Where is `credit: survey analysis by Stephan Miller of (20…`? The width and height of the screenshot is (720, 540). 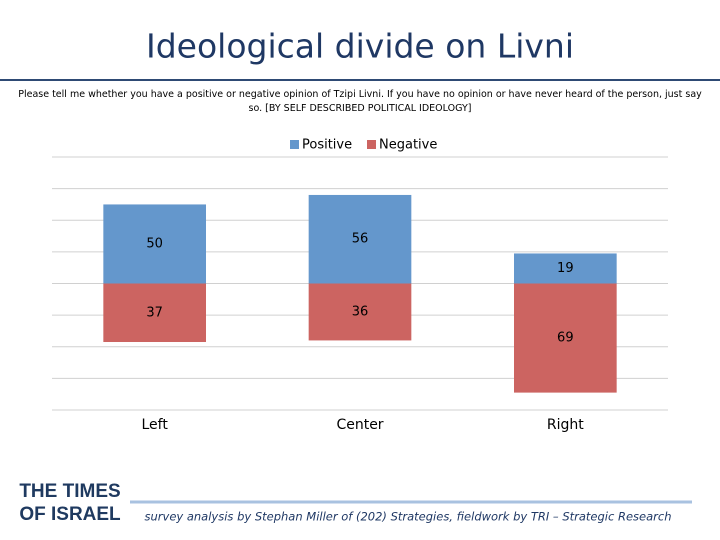 credit: survey analysis by Stephan Miller of (20… is located at coordinates (408, 517).